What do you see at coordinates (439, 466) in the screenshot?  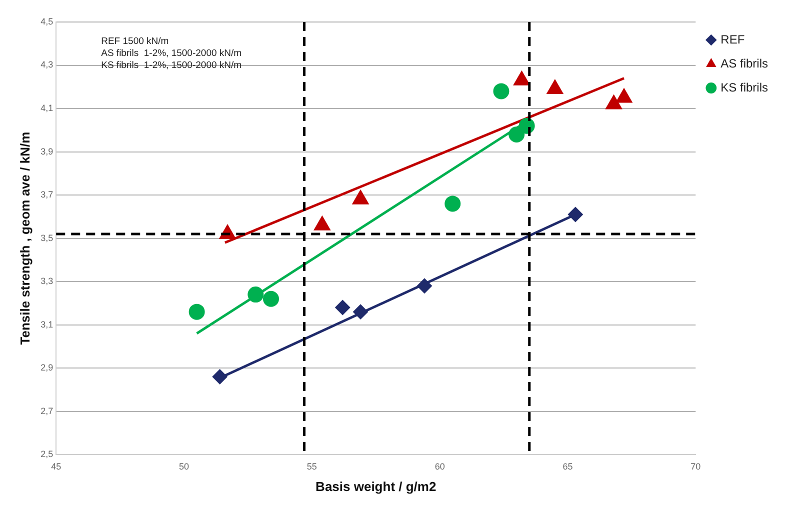 I see `x-tick-label: 60` at bounding box center [439, 466].